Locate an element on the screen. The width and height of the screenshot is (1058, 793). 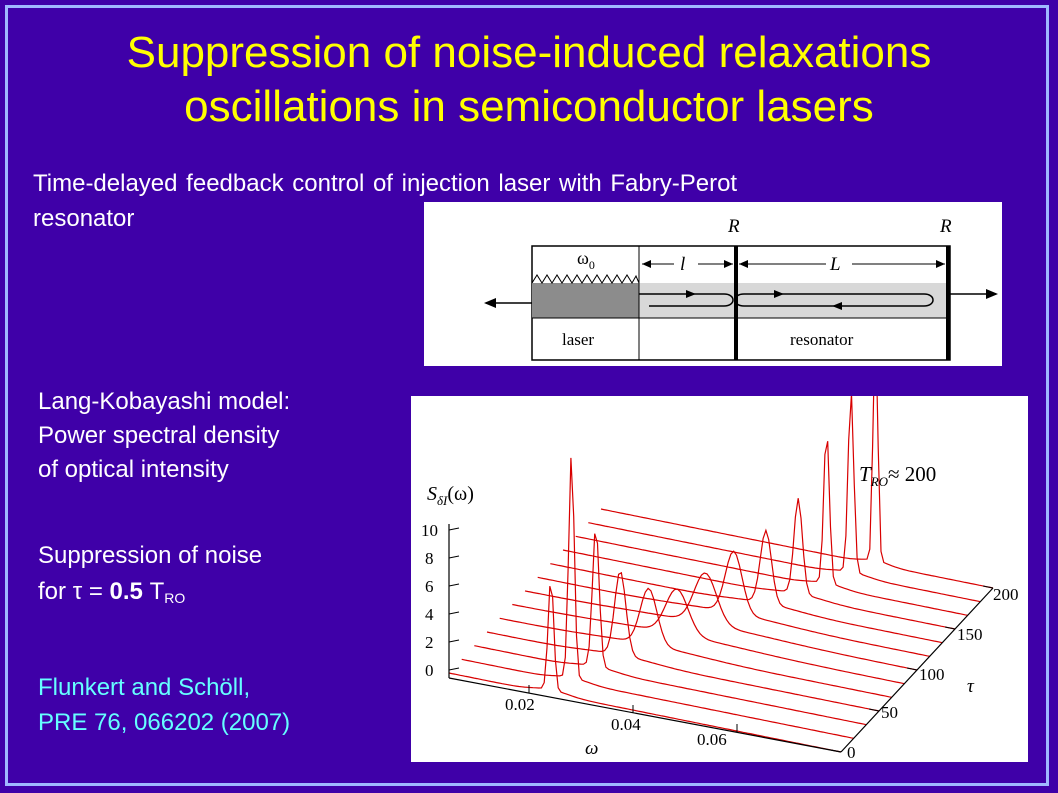
output-arrow-left is located at coordinates (490, 303).